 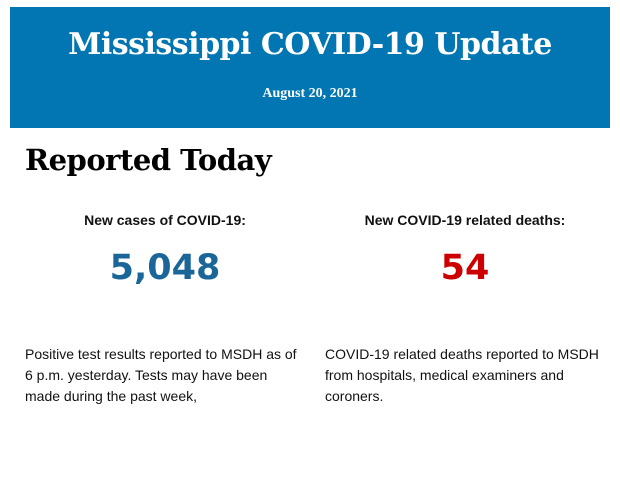 I want to click on new-cases-label: New cases of COVID-19:, so click(x=165, y=220).